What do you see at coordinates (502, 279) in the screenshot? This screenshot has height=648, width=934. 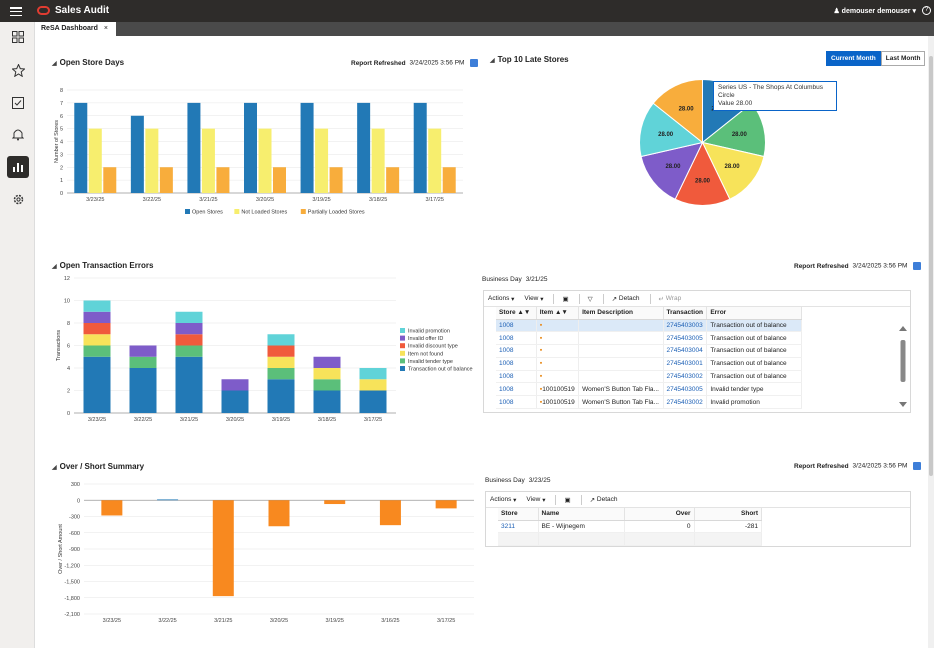 I see `business-day-label: Business Day` at bounding box center [502, 279].